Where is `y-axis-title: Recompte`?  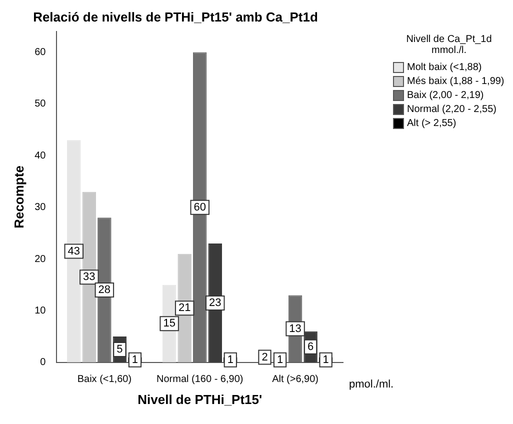
y-axis-title: Recompte is located at coordinates (18, 197).